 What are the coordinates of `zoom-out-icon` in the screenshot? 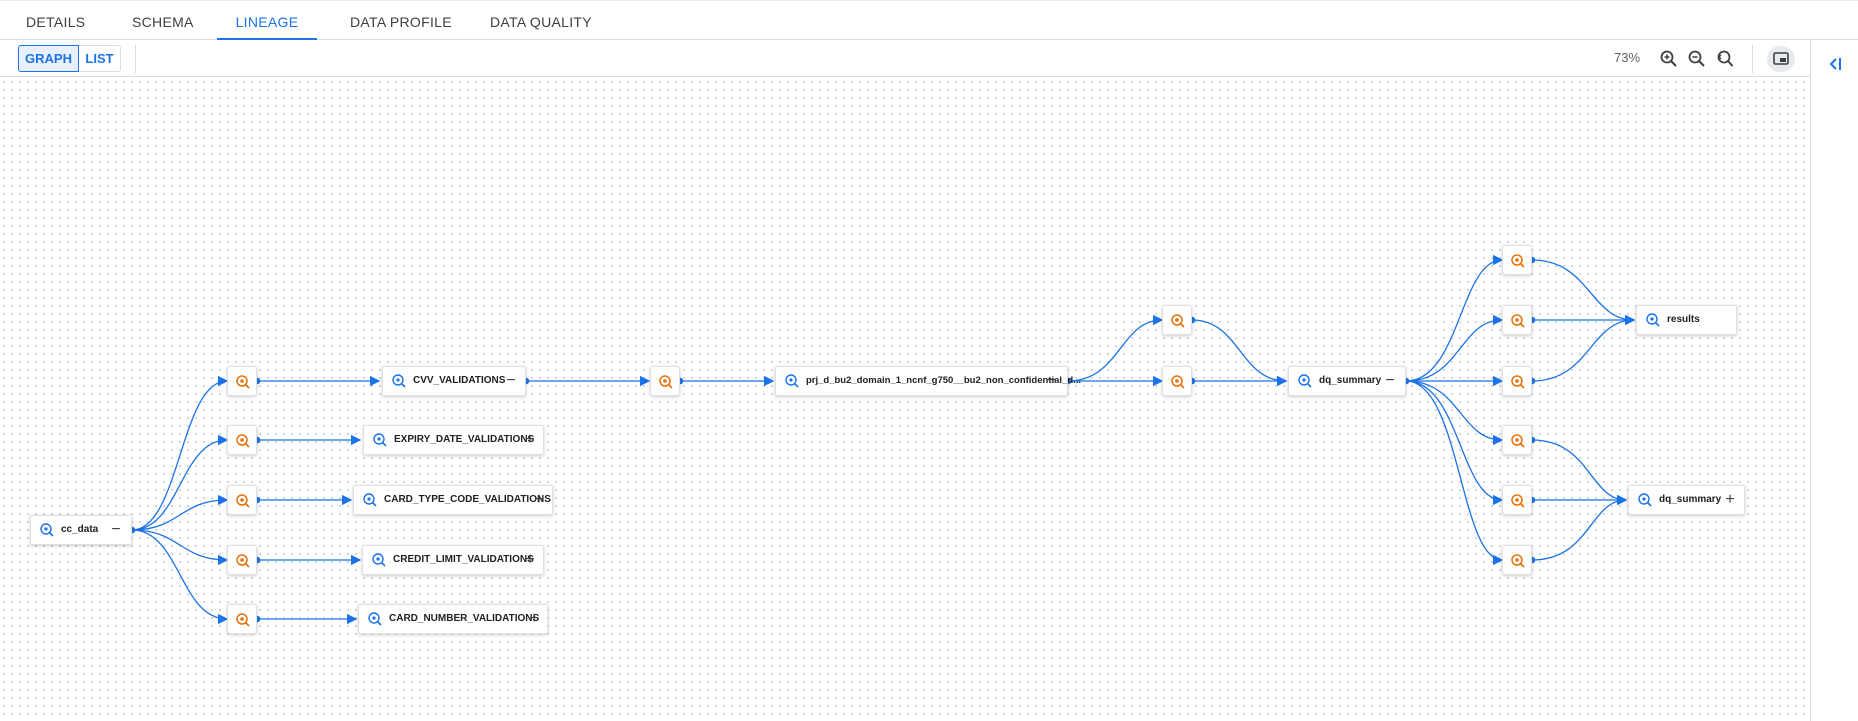 It's located at (1697, 59).